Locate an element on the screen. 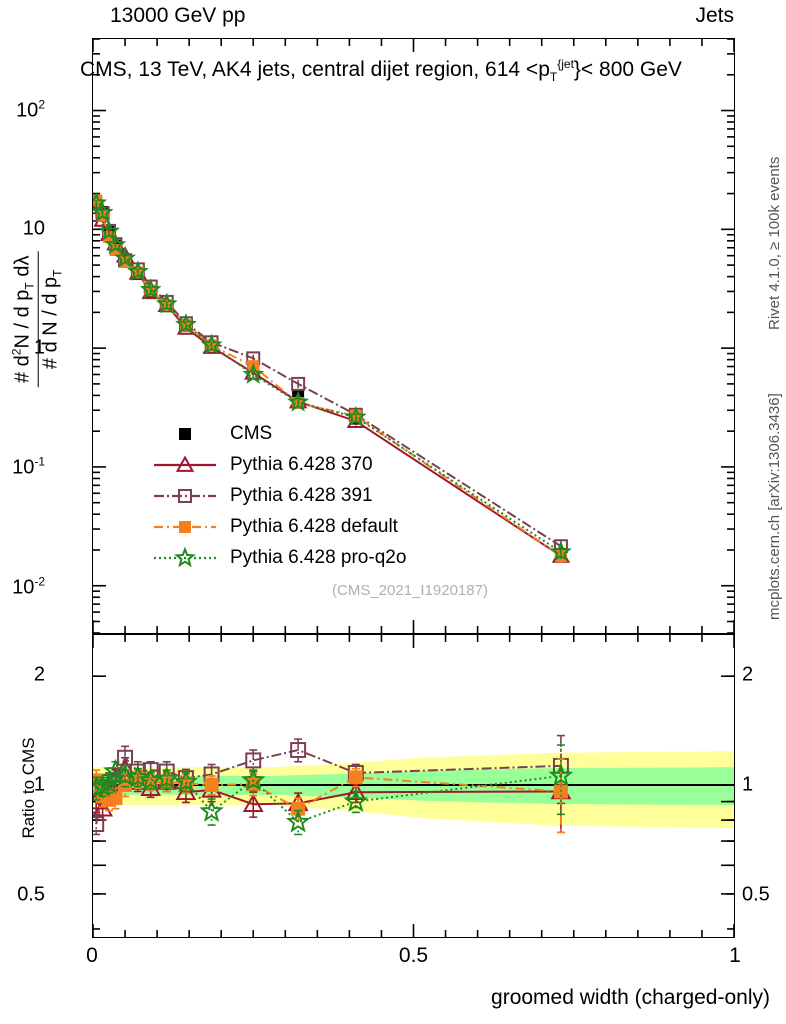 This screenshot has height=1024, width=786. y-num-sup: 2 is located at coordinates (16, 352).